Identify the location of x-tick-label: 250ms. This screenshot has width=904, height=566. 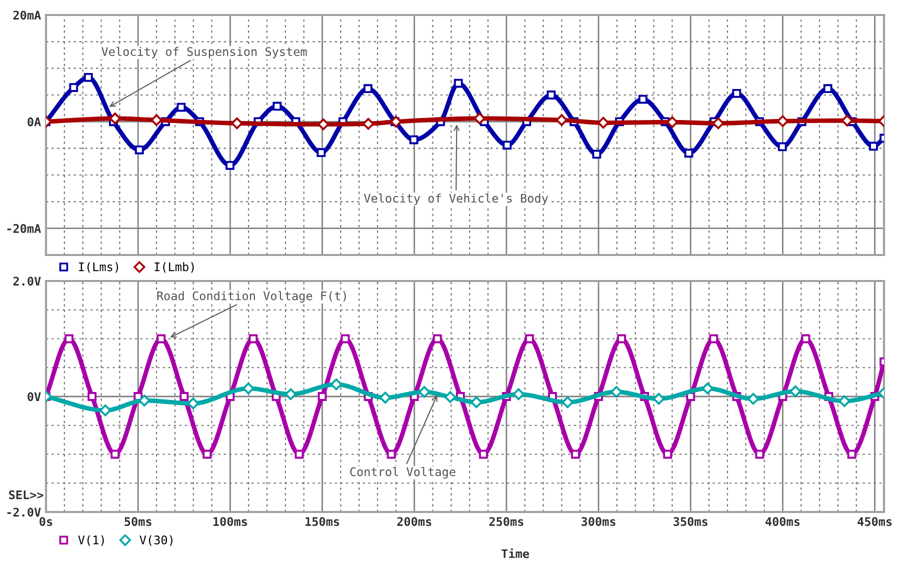
(506, 521).